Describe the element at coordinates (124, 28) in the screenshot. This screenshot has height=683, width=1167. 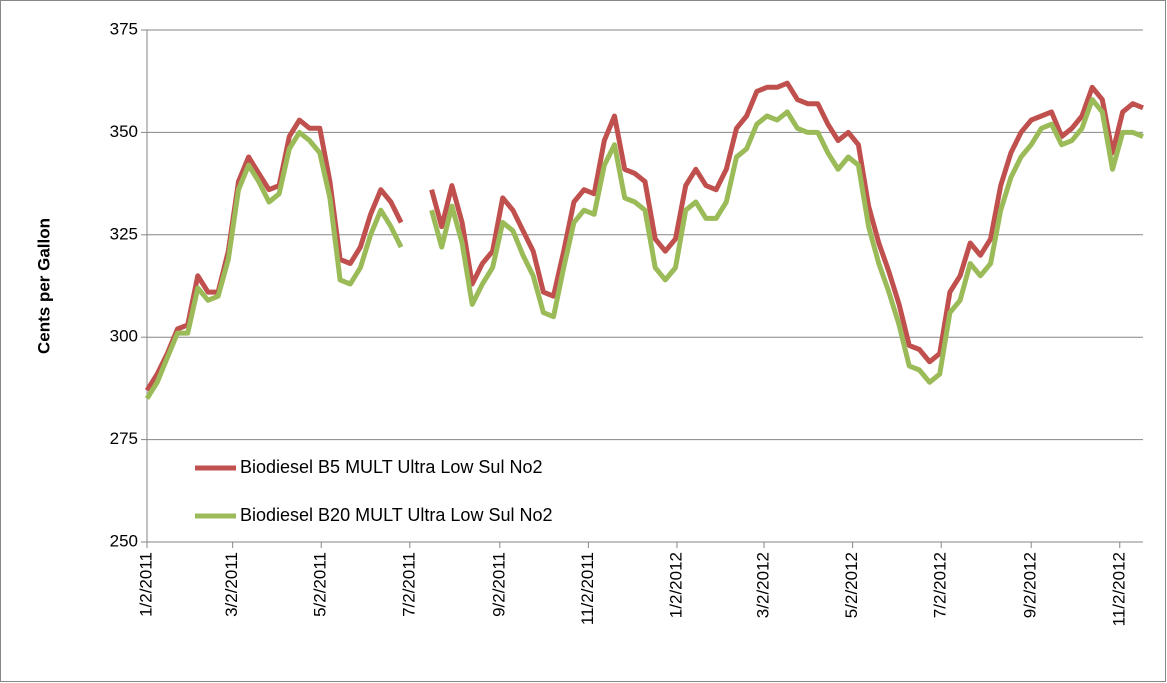
I see `y-tick-label: 375` at that location.